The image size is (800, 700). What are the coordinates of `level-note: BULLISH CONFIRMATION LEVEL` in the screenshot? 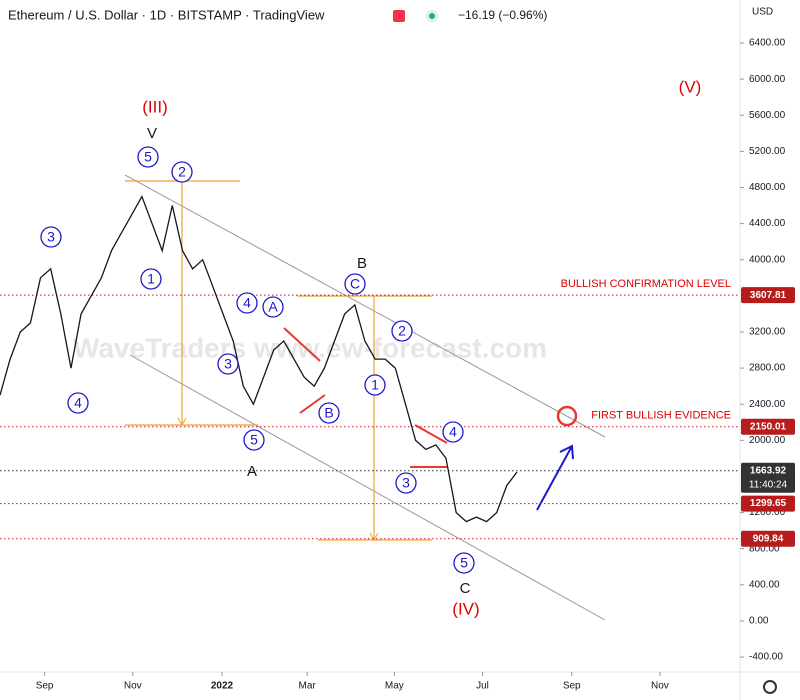 It's located at (646, 284).